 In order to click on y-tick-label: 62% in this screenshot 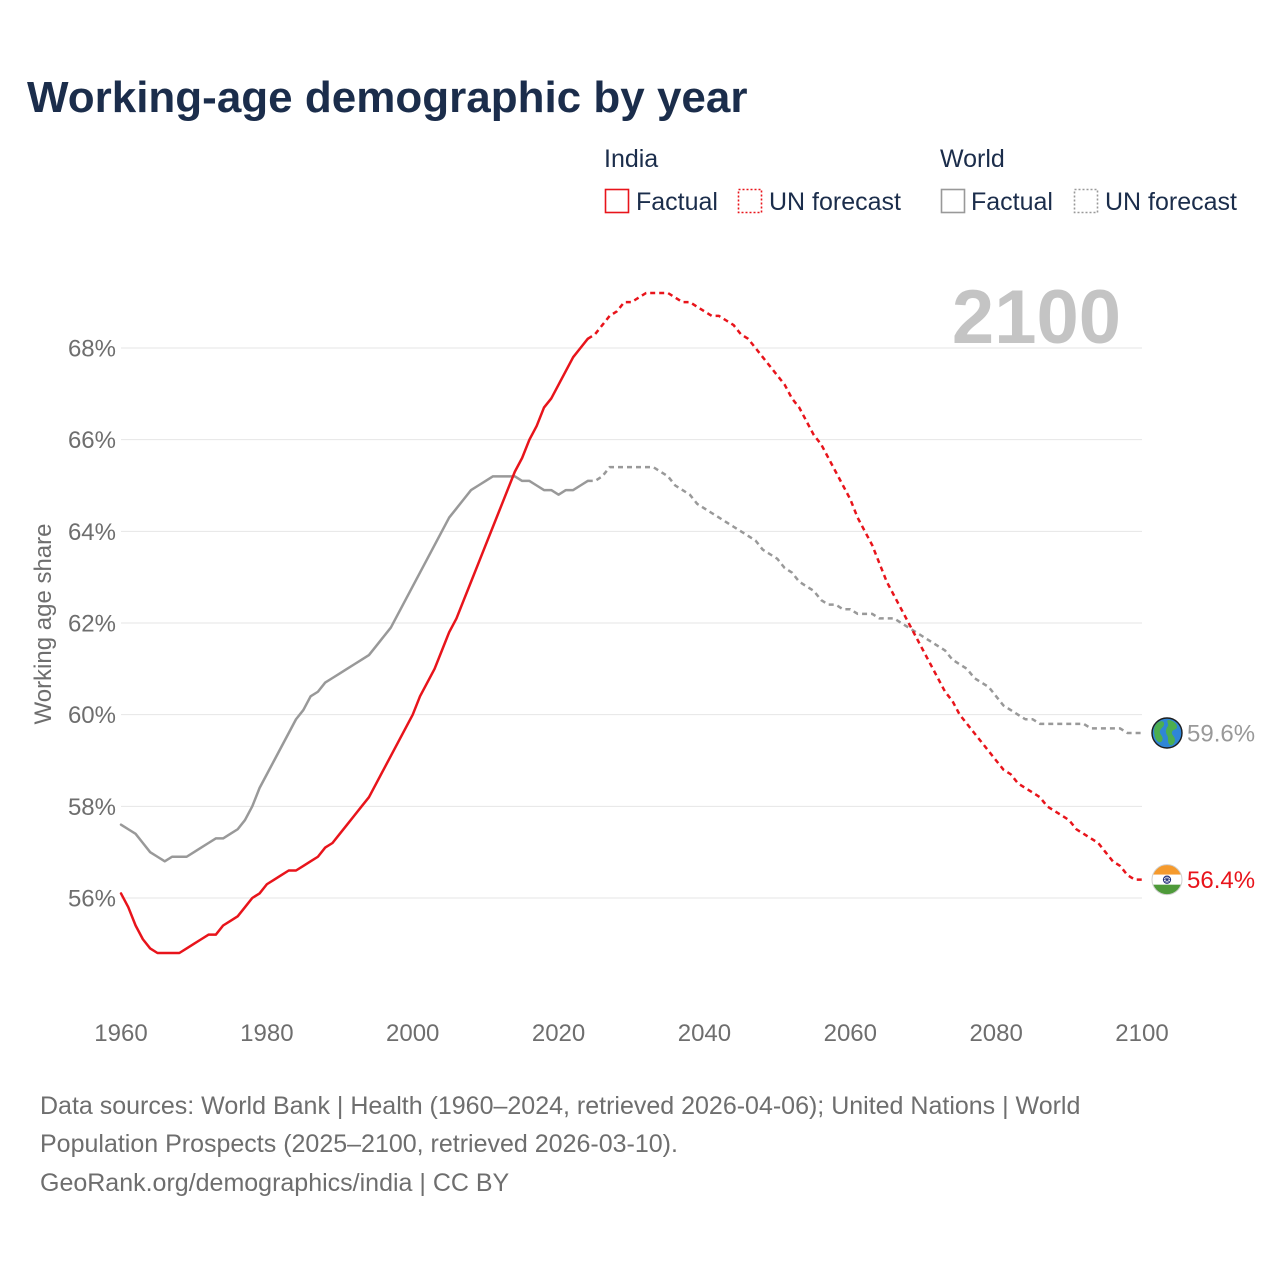, I will do `click(92, 624)`.